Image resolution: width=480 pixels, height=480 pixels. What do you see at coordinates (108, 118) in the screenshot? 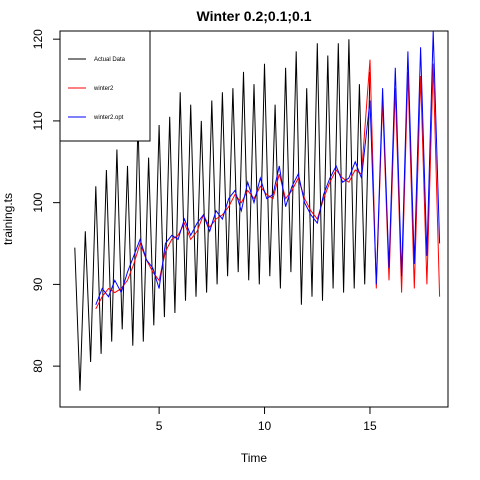
I see `legend-label-2: winter2.opt` at bounding box center [108, 118].